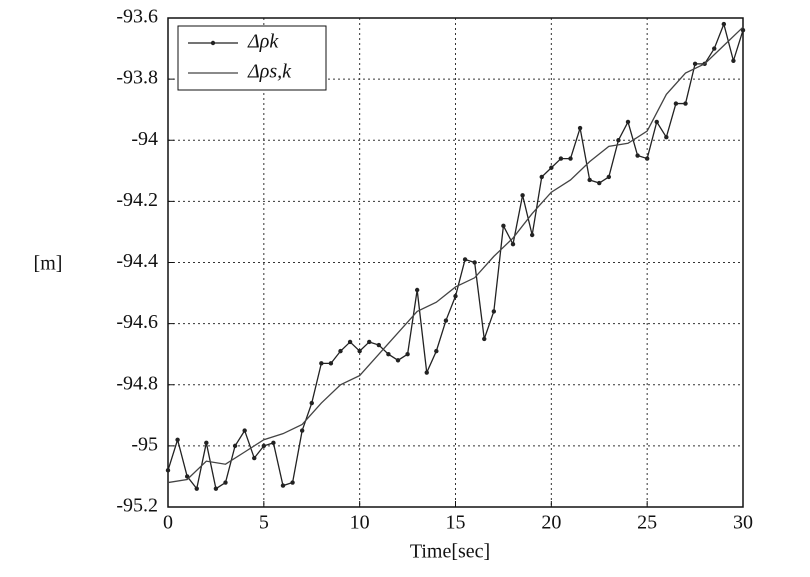  Describe the element at coordinates (456, 523) in the screenshot. I see `x-tick-label: 15` at that location.